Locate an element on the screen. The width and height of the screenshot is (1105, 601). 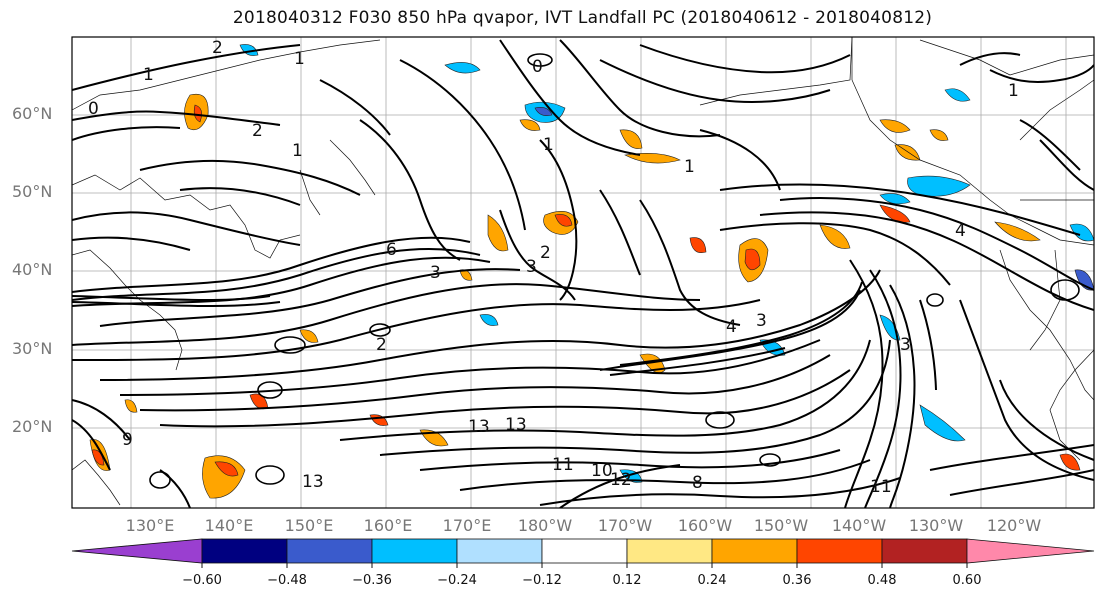
lat-label: 40°N is located at coordinates (32, 269).